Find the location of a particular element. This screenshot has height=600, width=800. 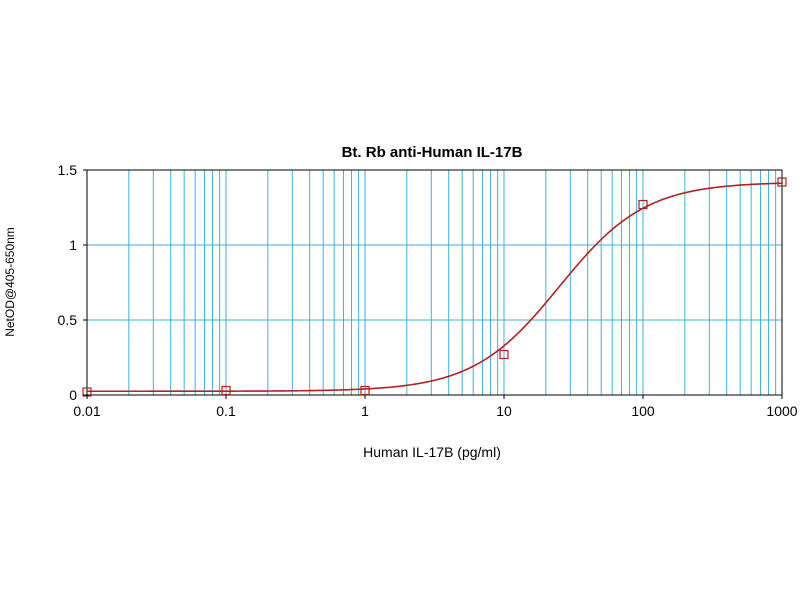

x-axis-ticks: 0.01 0.1 1 10 100 1000 is located at coordinates (435, 407).